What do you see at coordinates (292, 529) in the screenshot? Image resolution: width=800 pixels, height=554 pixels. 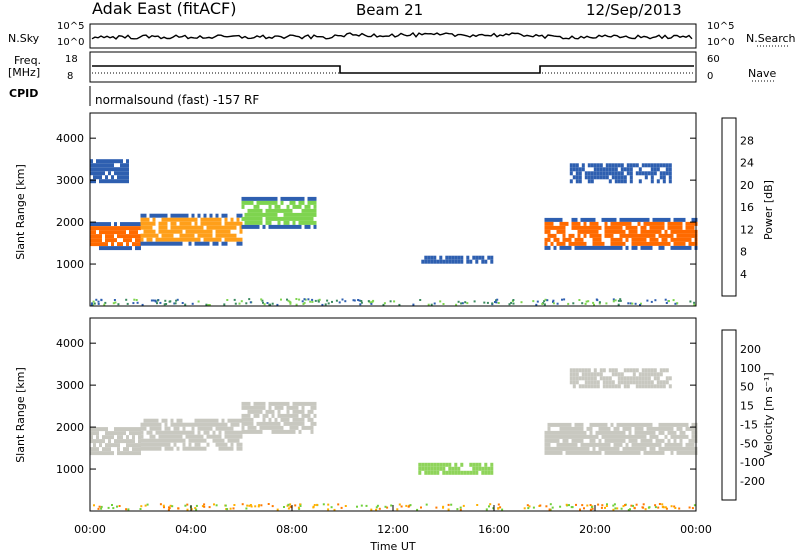 I see `x-tick-label: 08:00` at bounding box center [292, 529].